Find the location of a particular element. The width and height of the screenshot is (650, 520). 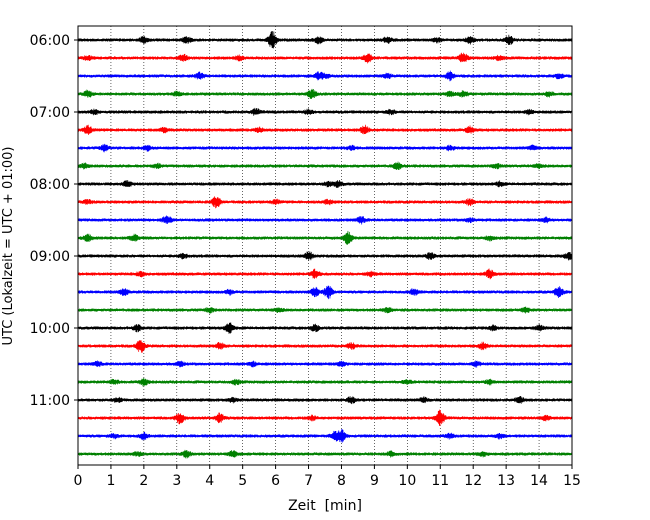

x-tick-label-6: 6 is located at coordinates (275, 481).